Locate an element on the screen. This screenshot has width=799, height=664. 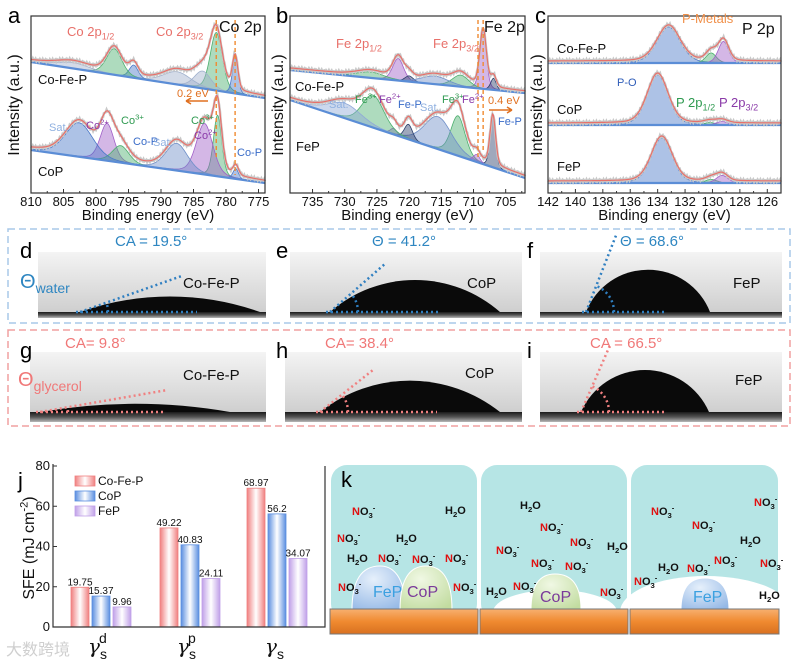
annotation-label: Co 2p1/2 is located at coordinates (90, 32).